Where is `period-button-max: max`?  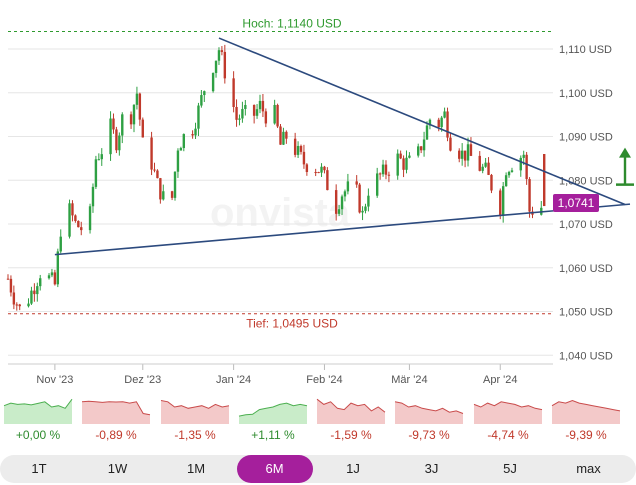 period-button-max: max is located at coordinates (588, 468).